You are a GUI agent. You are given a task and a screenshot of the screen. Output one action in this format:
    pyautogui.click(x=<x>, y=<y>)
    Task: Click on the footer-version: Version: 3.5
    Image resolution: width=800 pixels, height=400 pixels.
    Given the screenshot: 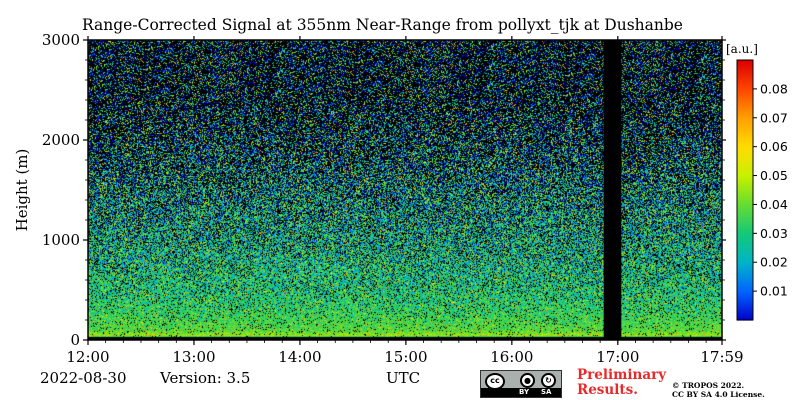 What is the action you would take?
    pyautogui.click(x=205, y=378)
    